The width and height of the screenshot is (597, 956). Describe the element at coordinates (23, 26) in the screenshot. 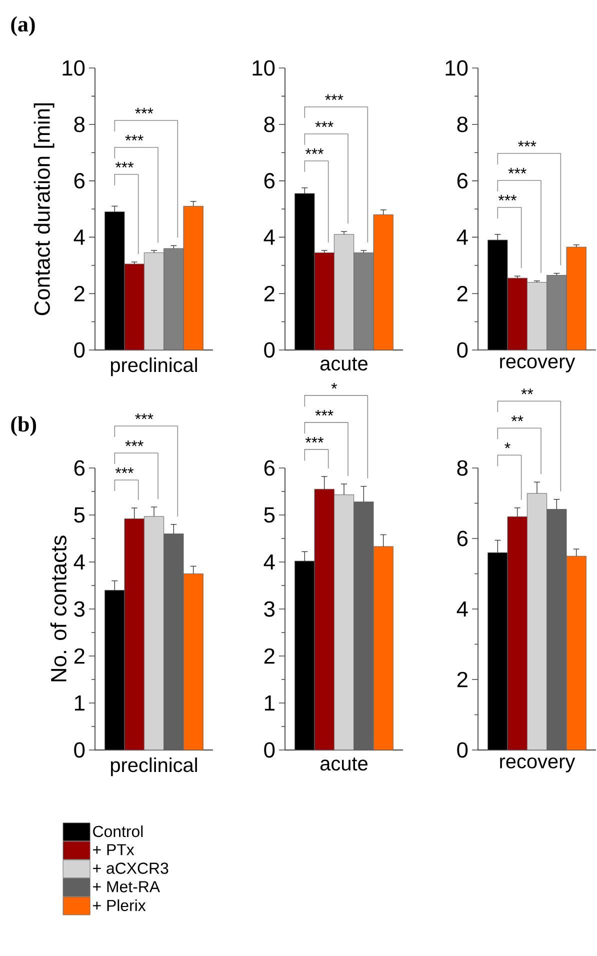

I see `chart-title: (a)` at that location.